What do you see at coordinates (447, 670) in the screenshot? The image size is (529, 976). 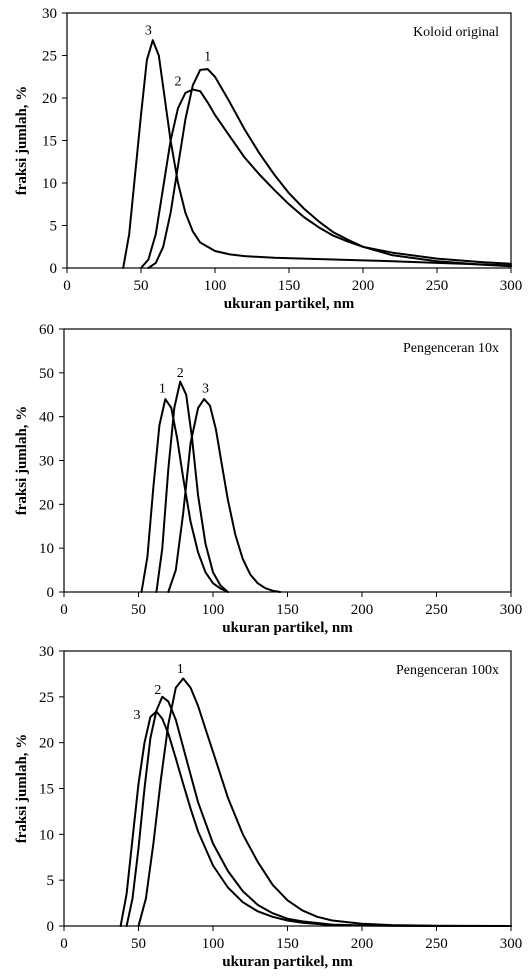 I see `panel-annotation: Pengenceran 100x` at bounding box center [447, 670].